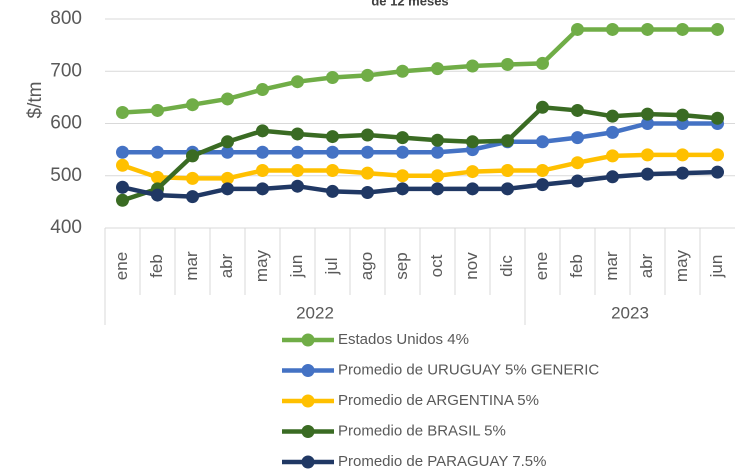  I want to click on y-tick-label: 500, so click(66, 175).